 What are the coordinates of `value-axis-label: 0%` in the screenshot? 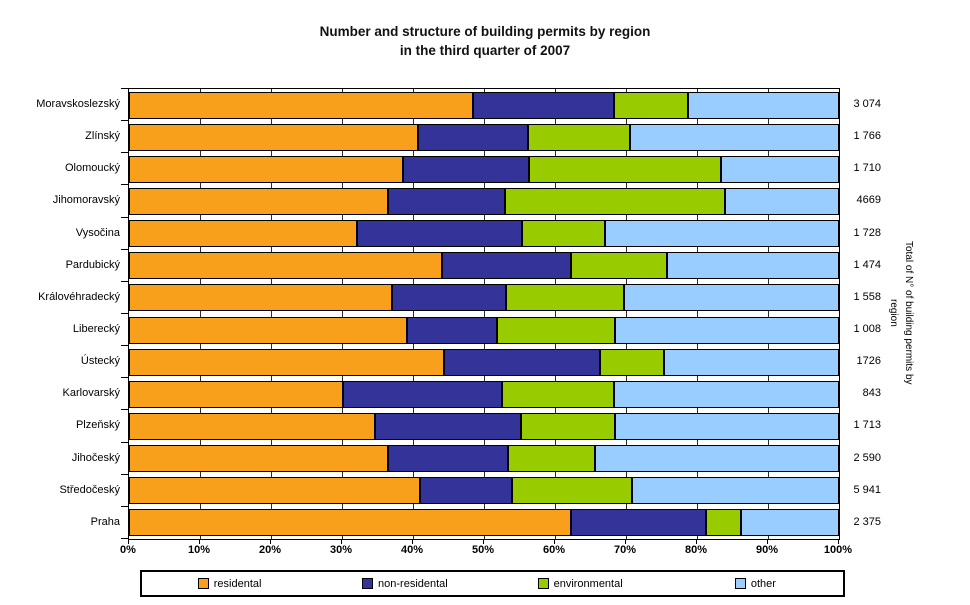 It's located at (128, 550).